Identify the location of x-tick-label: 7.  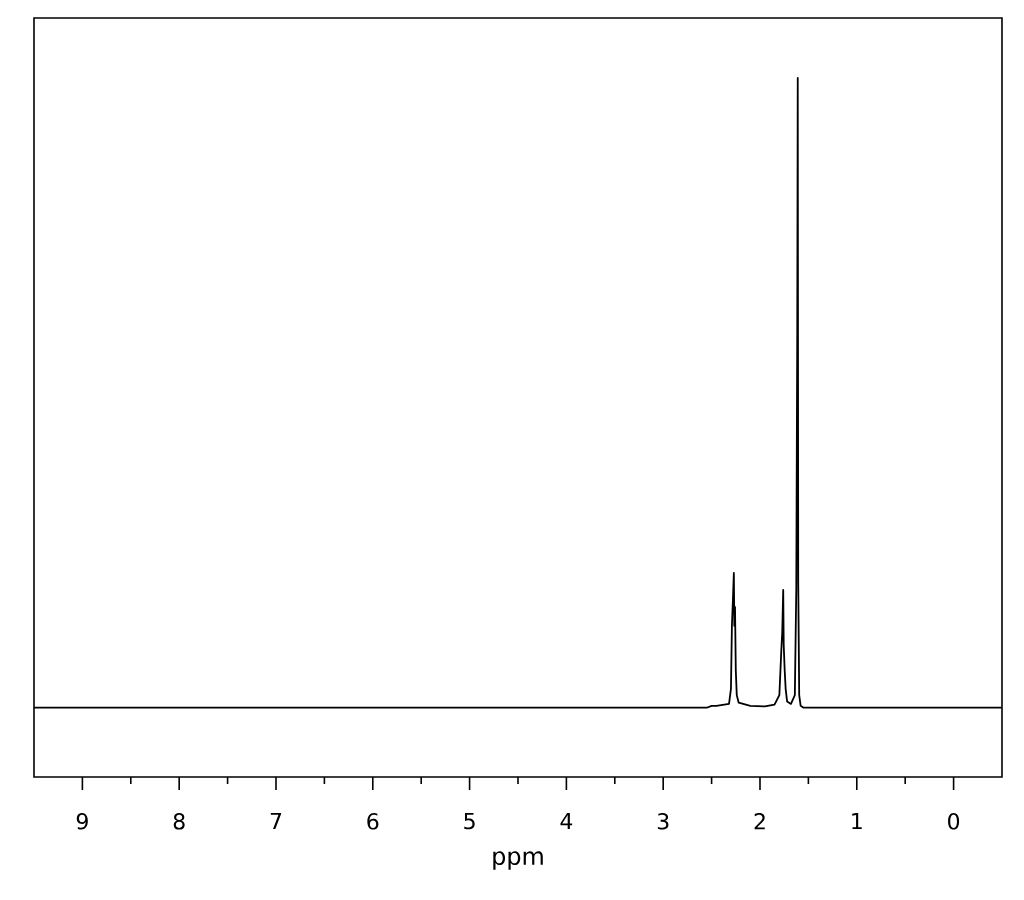
(276, 821).